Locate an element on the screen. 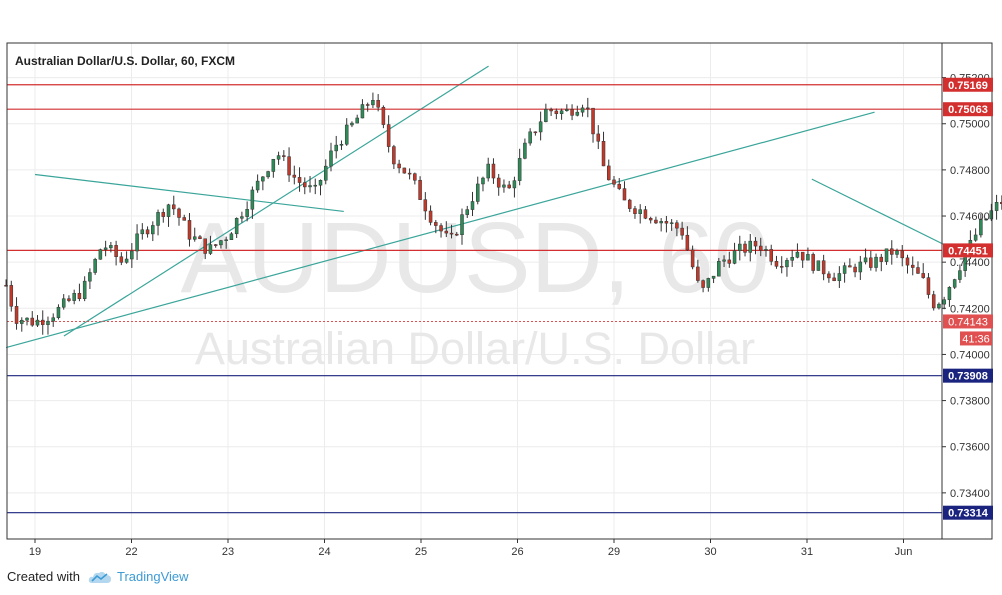 This screenshot has height=595, width=1002. x-tick-label: 22 is located at coordinates (131, 552).